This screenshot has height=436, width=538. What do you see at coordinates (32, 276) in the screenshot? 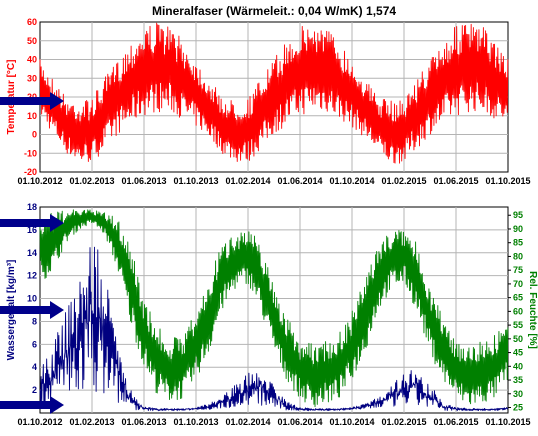
I see `y-tick-label: 12` at bounding box center [32, 276].